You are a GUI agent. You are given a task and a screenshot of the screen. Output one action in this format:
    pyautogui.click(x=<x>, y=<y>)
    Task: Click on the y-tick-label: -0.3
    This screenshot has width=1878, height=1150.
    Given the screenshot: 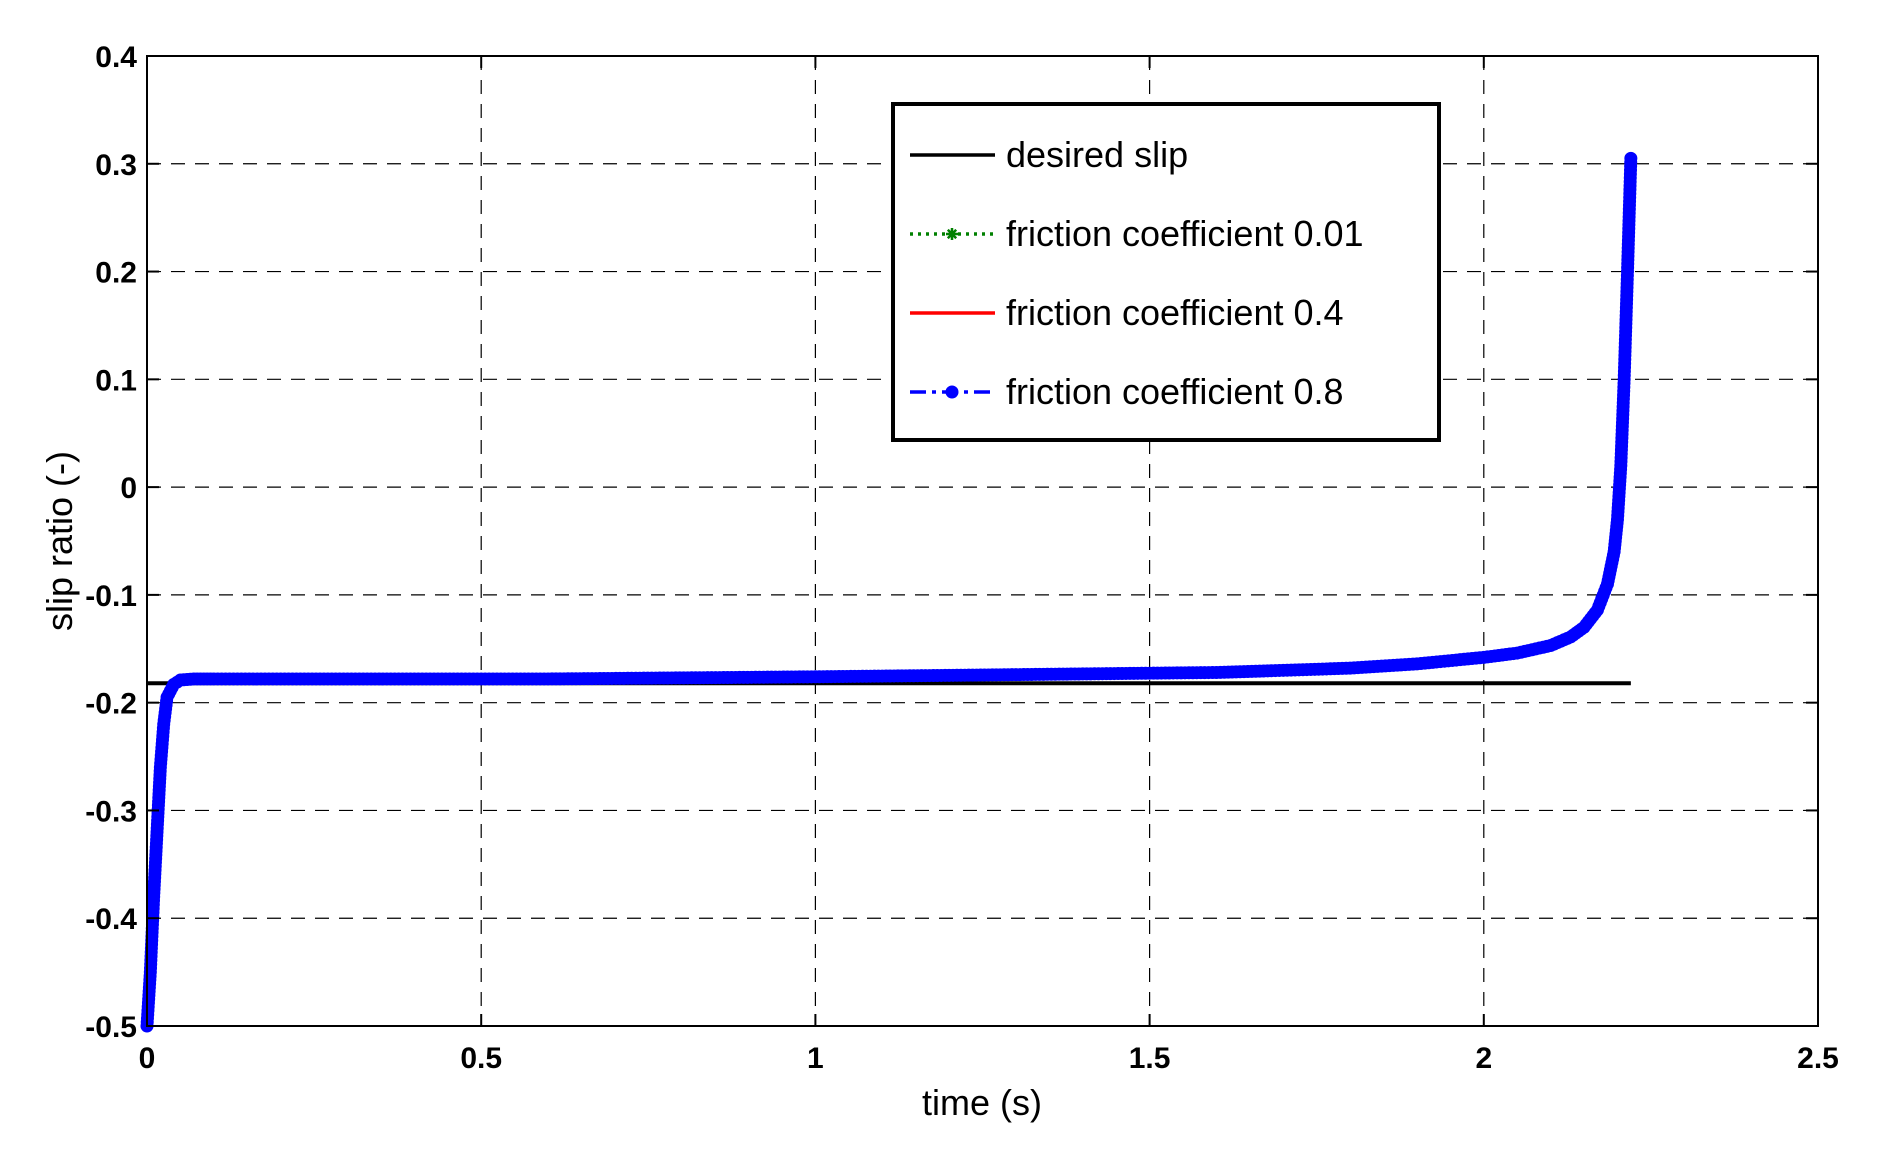 What is the action you would take?
    pyautogui.click(x=111, y=811)
    